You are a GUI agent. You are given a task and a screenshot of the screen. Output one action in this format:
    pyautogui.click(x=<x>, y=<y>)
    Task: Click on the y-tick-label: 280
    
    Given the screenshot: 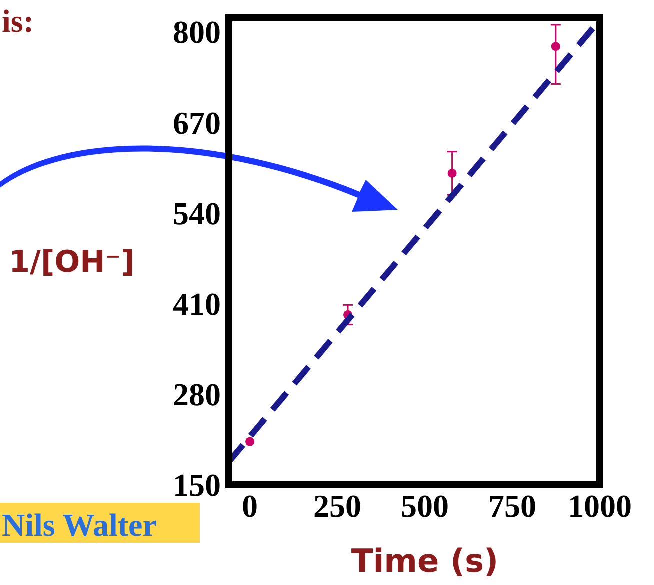 What is the action you would take?
    pyautogui.click(x=197, y=394)
    